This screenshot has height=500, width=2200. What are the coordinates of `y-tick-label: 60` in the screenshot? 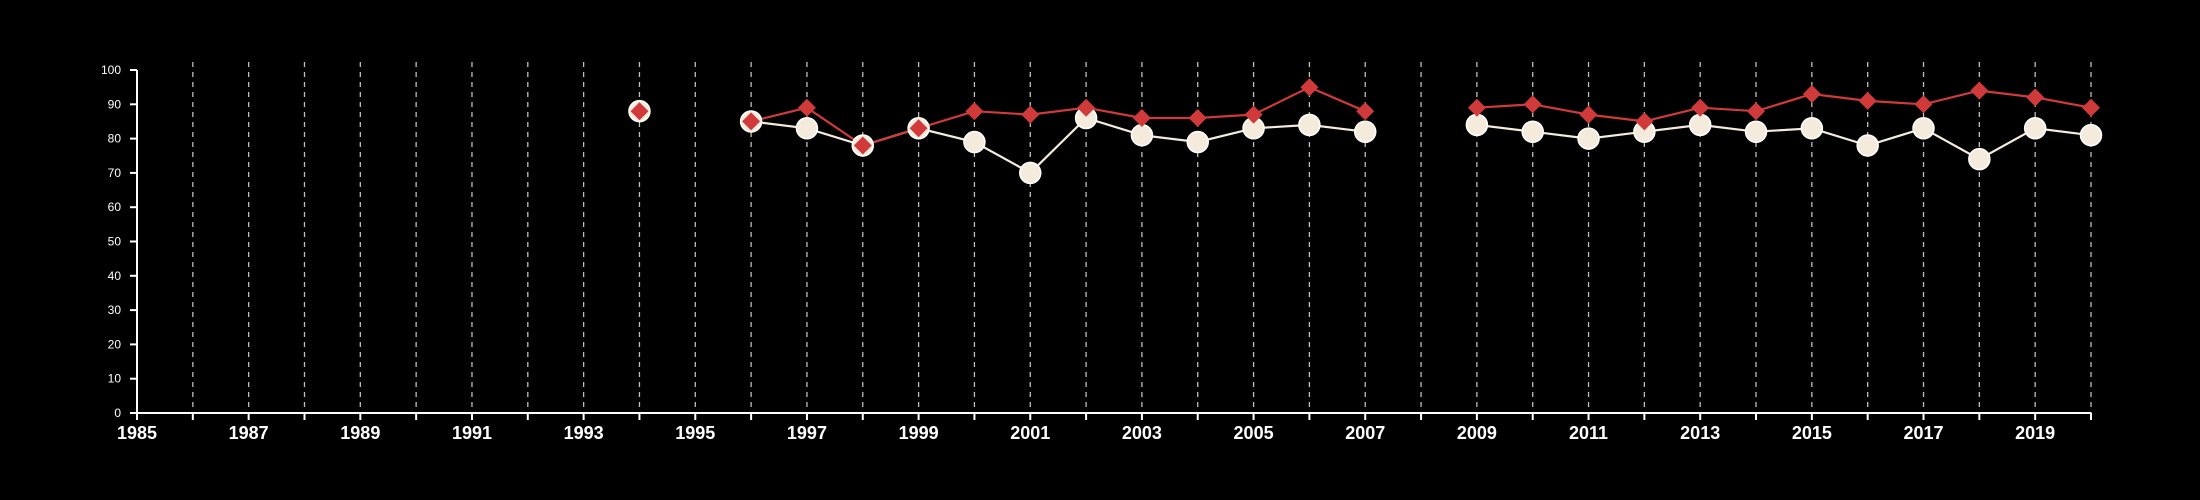 It's located at (115, 207).